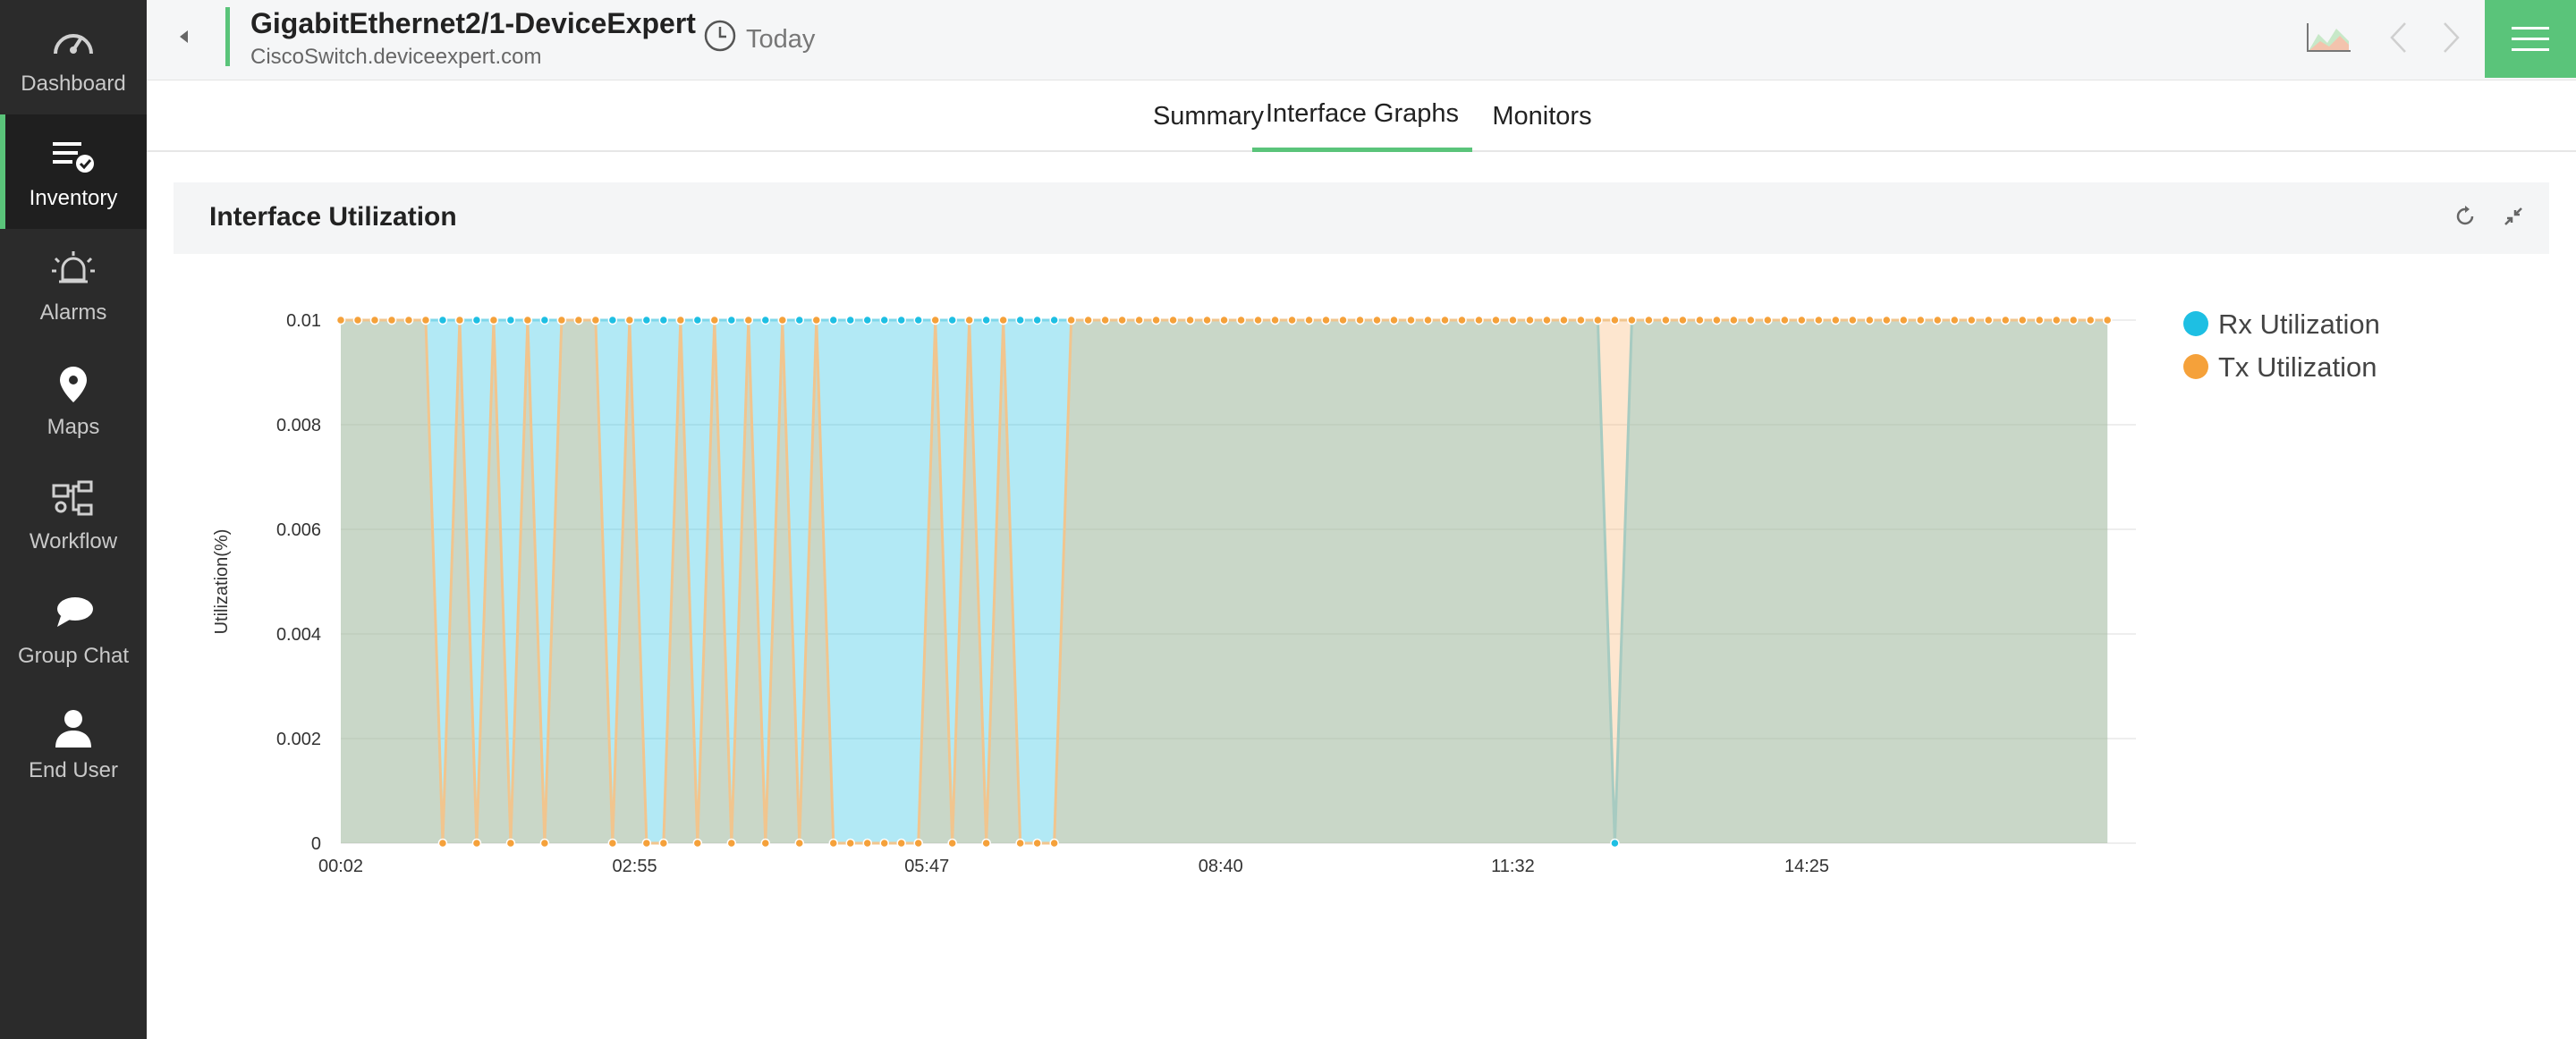 Image resolution: width=2576 pixels, height=1039 pixels. I want to click on sidebar-item-workflow: Workflow, so click(73, 515).